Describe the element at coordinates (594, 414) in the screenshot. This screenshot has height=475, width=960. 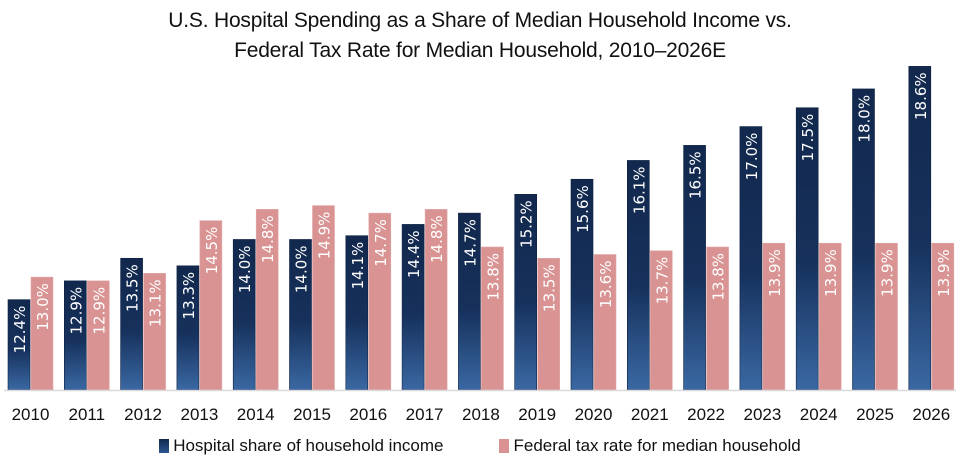
I see `x-tick-label-2020: 2020` at that location.